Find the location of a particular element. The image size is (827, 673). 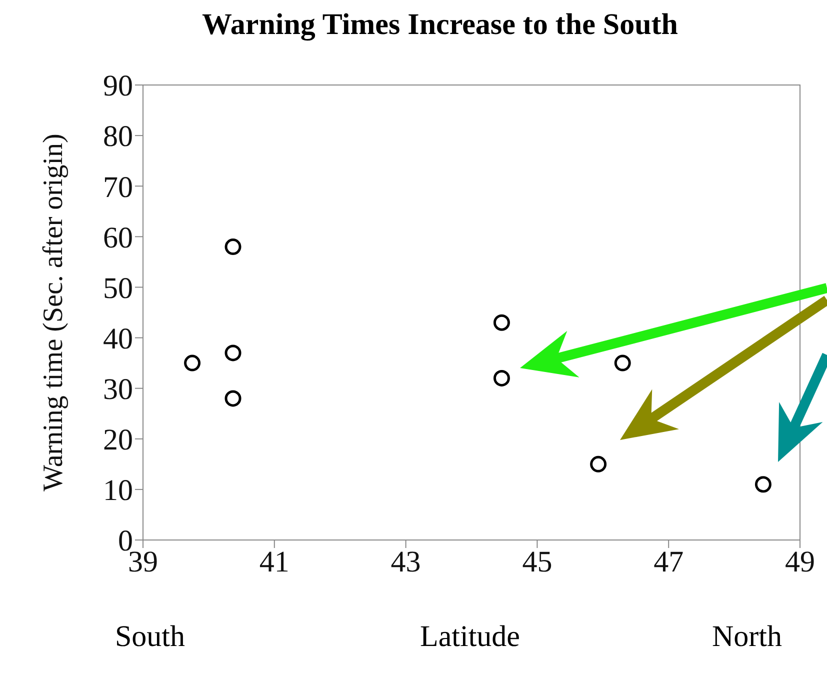

y-tick-label: 70 is located at coordinates (118, 187).